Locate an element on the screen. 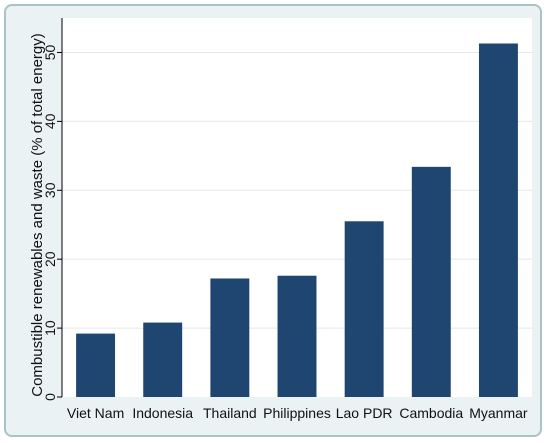 Image resolution: width=550 pixels, height=443 pixels. y-ticks: 0 10 20 30 40 50 is located at coordinates (52, 209).